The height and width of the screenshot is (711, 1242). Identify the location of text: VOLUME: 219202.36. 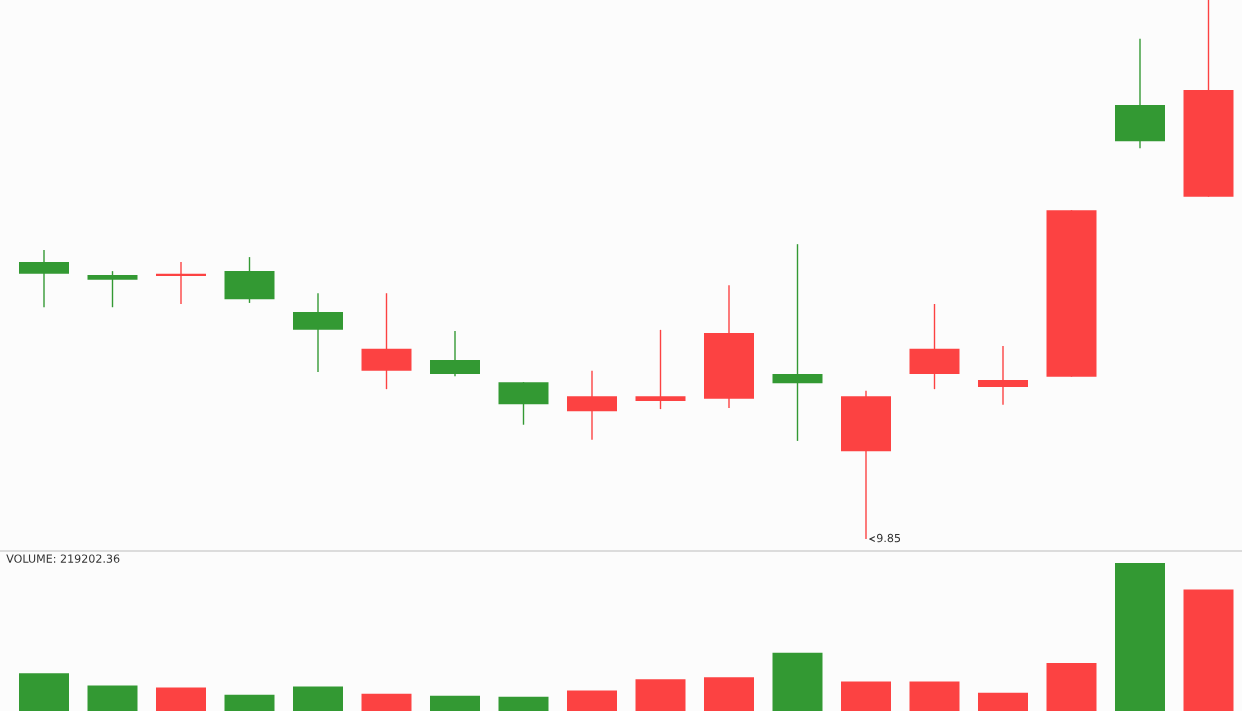
(63, 558).